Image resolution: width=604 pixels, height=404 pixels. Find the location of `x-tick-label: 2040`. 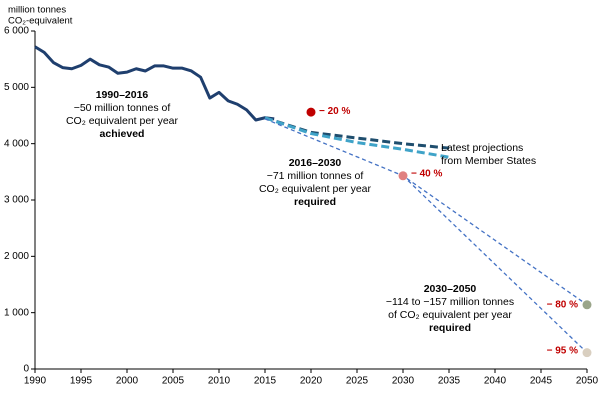

x-tick-label: 2040 is located at coordinates (495, 381).